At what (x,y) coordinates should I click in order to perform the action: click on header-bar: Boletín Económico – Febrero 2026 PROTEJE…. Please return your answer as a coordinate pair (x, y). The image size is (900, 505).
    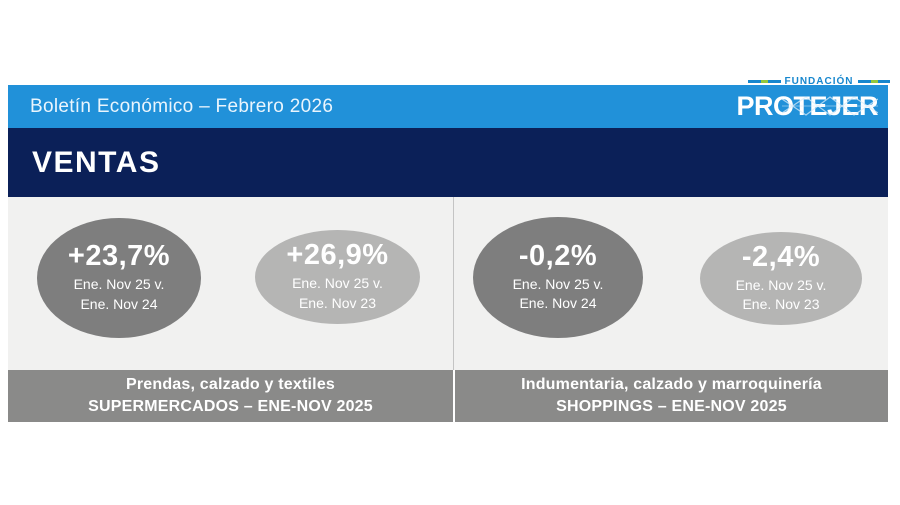
    Looking at the image, I should click on (448, 106).